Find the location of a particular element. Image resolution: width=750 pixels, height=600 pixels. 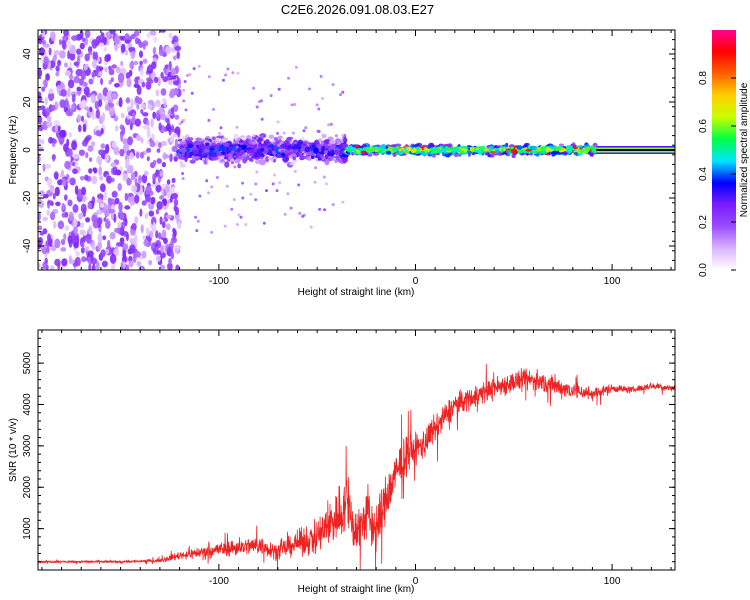

colorbar-tick-label: 0.2 is located at coordinates (703, 222).